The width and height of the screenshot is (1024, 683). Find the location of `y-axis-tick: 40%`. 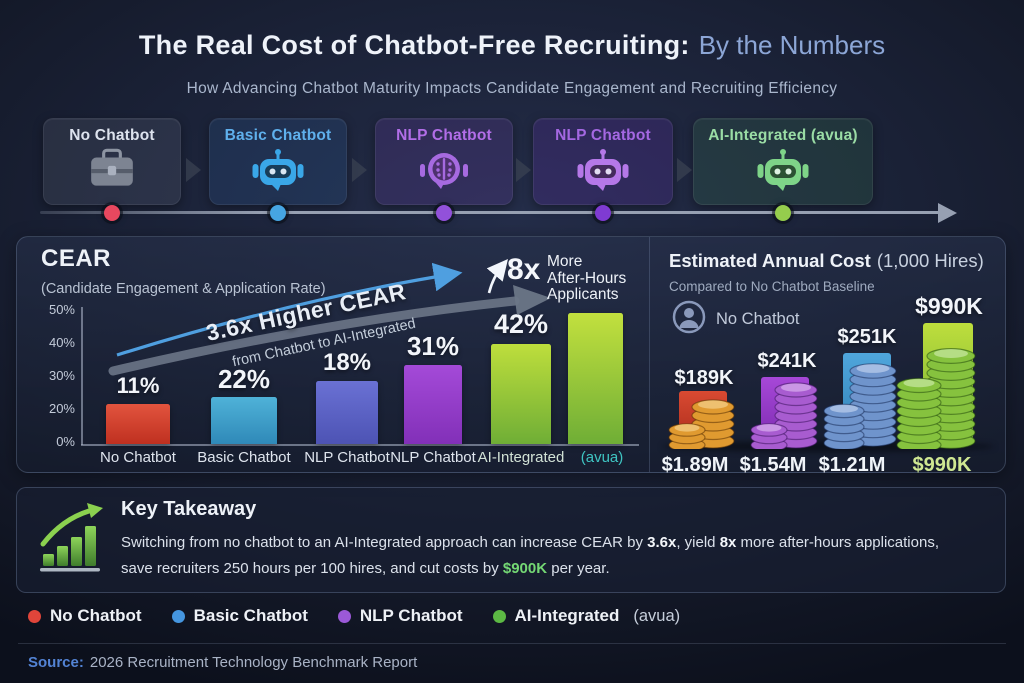

y-axis-tick: 40% is located at coordinates (61, 342).